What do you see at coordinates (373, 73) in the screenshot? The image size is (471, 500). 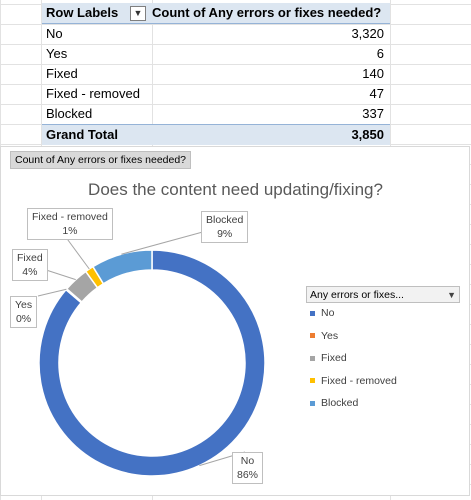 I see `row-value: 140` at bounding box center [373, 73].